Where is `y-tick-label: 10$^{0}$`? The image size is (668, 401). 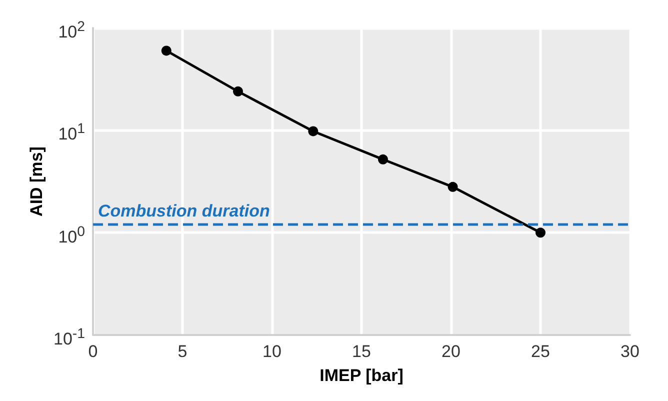
y-tick-label: 10$^{0}$ is located at coordinates (71, 235).